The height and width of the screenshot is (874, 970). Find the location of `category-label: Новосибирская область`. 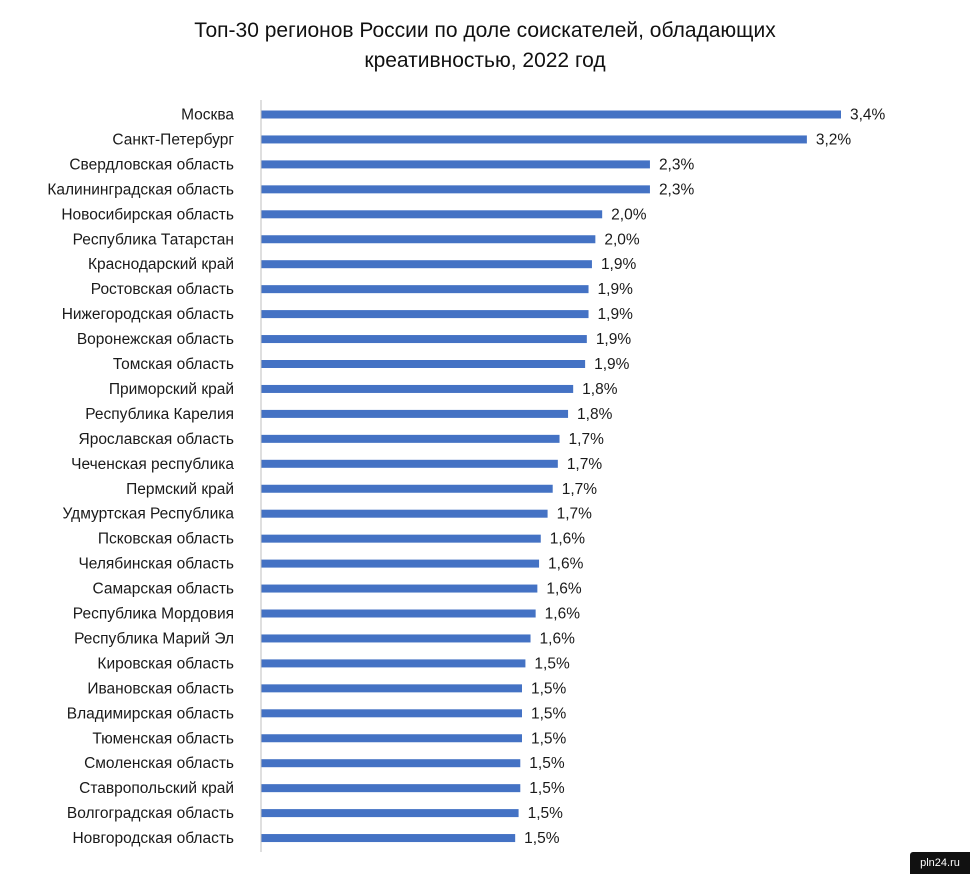

category-label: Новосибирская область is located at coordinates (147, 214).